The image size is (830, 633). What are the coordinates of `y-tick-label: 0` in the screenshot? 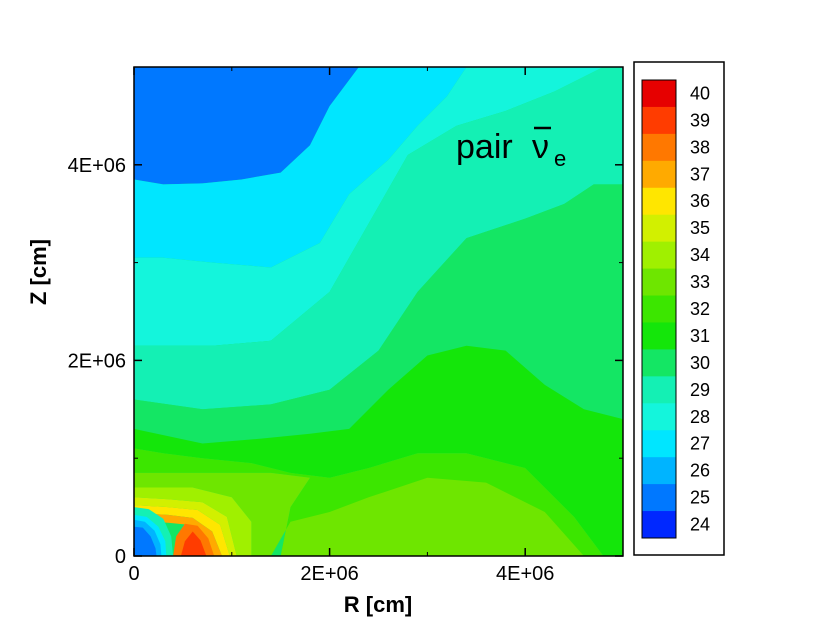 It's located at (120, 557).